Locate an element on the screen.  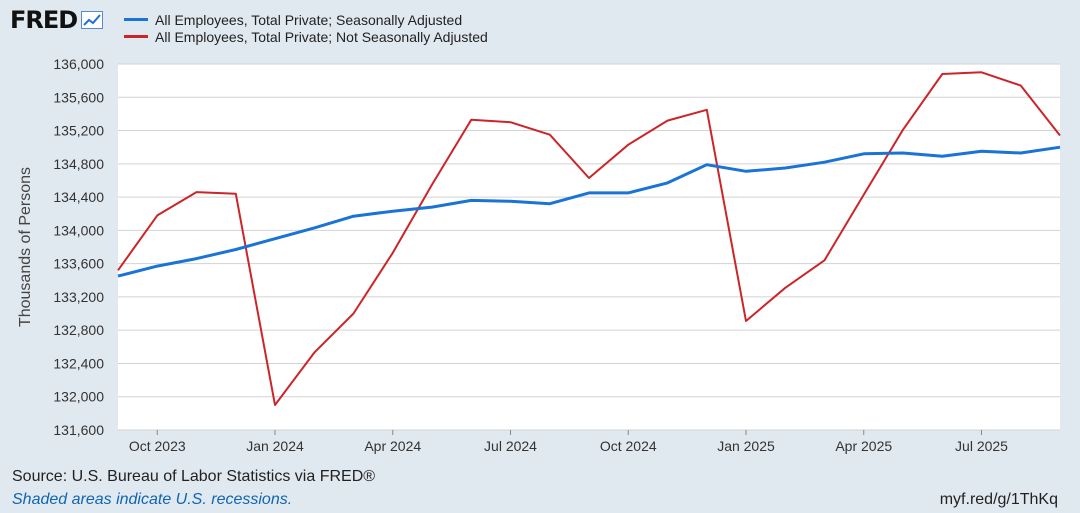
x-tick-label: Jan 2025 is located at coordinates (746, 446).